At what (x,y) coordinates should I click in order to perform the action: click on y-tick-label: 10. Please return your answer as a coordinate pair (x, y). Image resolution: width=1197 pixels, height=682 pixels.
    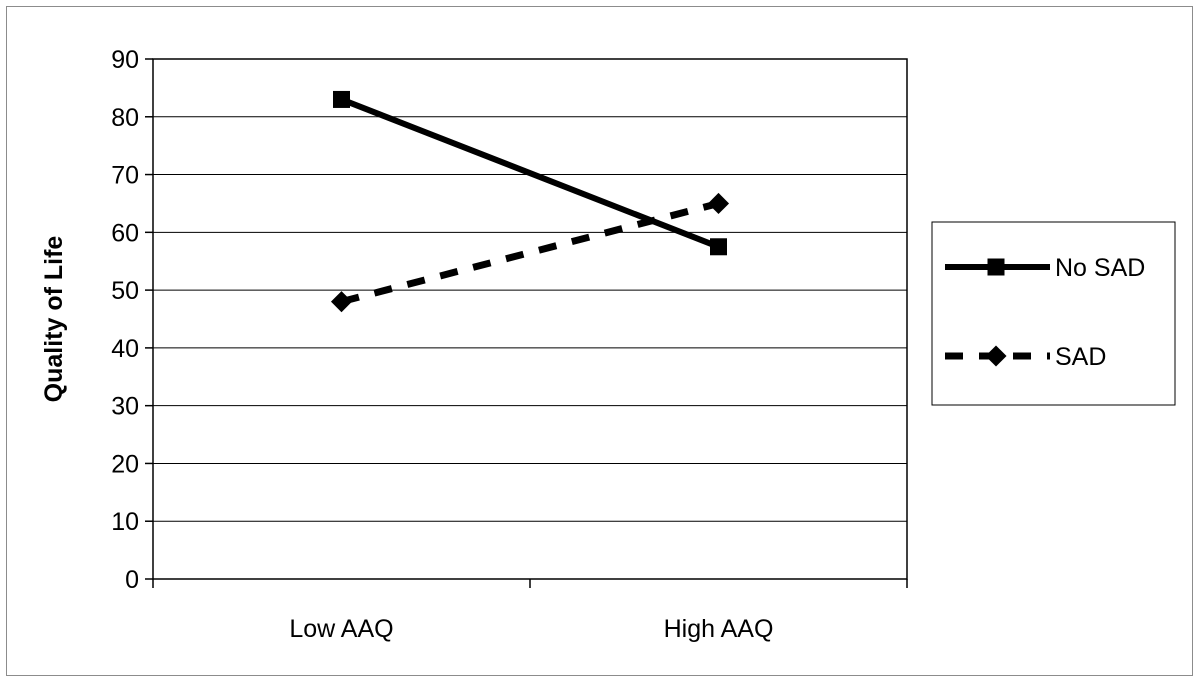
    Looking at the image, I should click on (125, 522).